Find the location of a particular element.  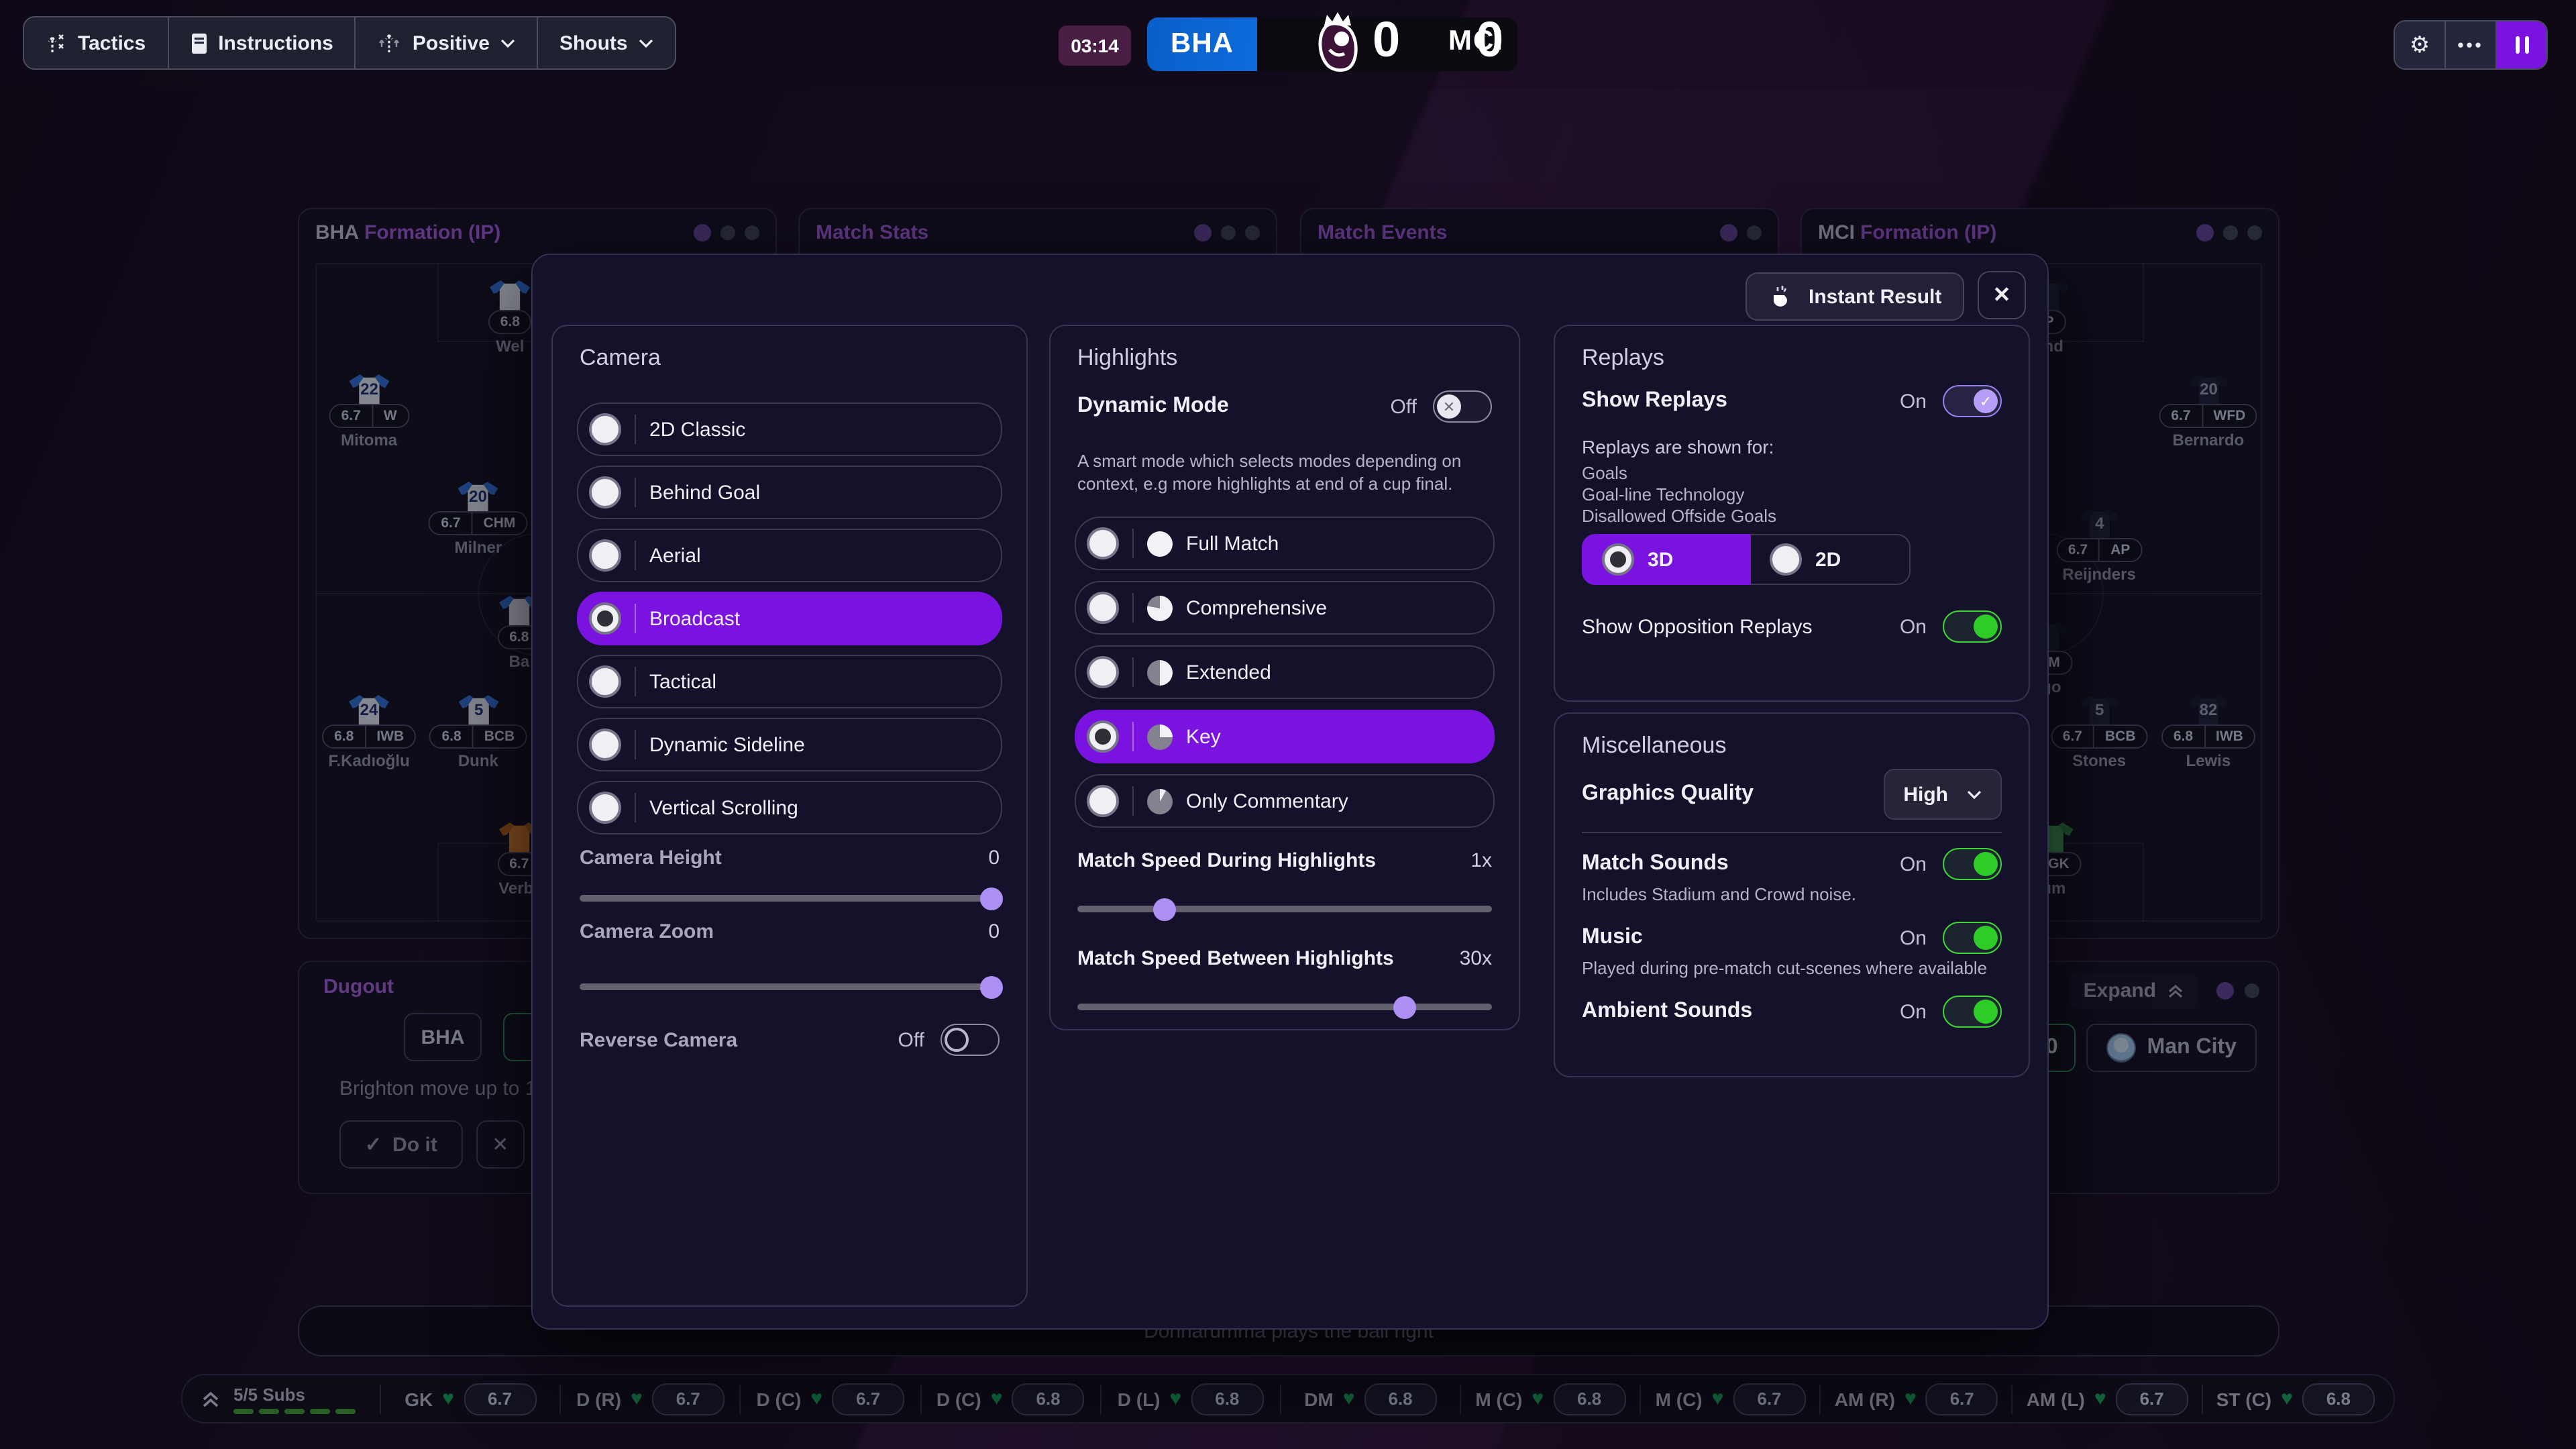

highlight-mode-extended: Extended is located at coordinates (1285, 672).